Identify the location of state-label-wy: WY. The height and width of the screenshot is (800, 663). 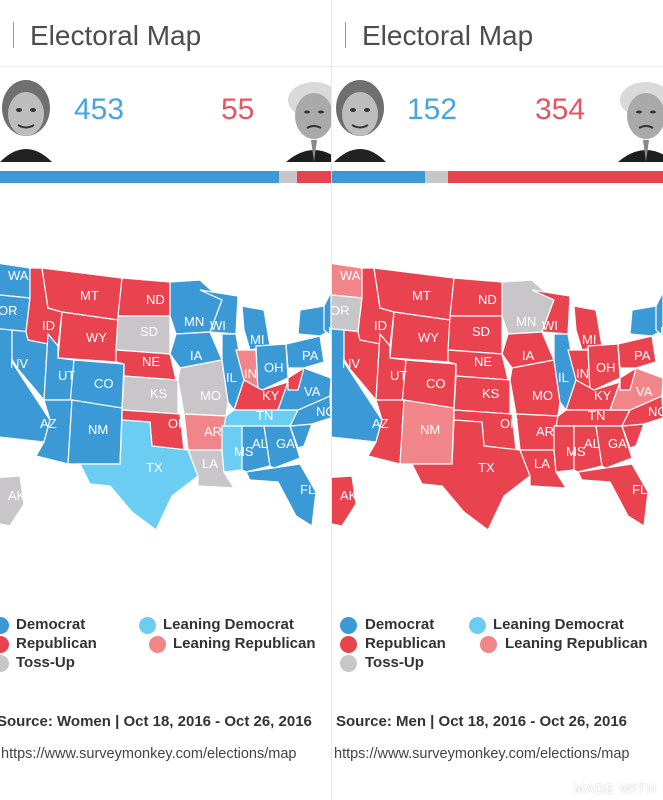
(428, 337).